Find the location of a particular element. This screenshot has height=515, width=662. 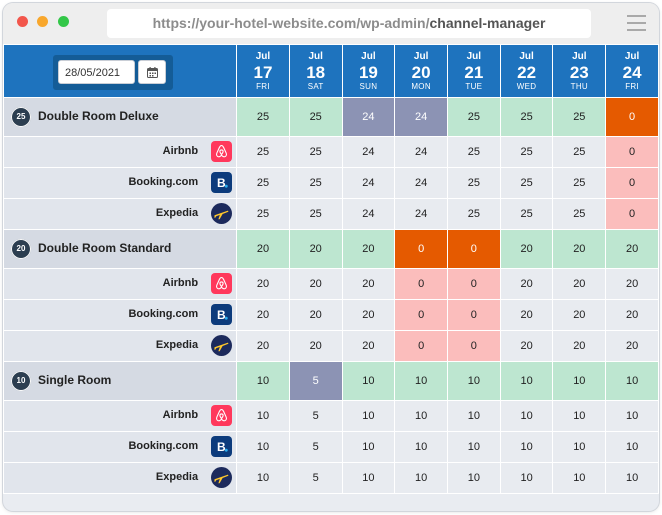

date-input: 28/05/2021 is located at coordinates (96, 72).